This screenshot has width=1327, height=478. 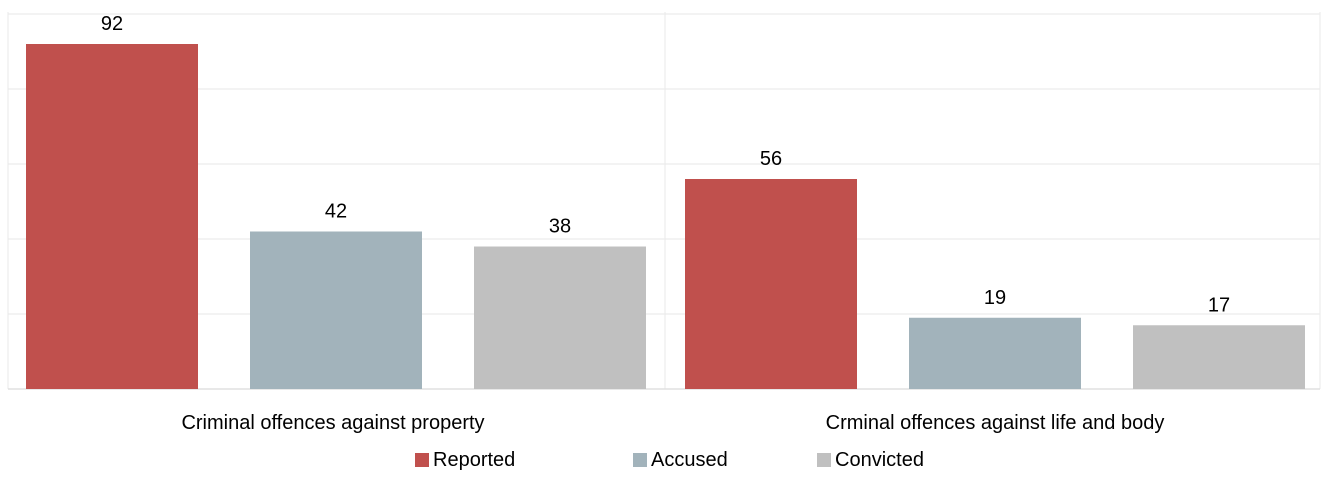 I want to click on data-label-convicted-1: 38, so click(x=560, y=227).